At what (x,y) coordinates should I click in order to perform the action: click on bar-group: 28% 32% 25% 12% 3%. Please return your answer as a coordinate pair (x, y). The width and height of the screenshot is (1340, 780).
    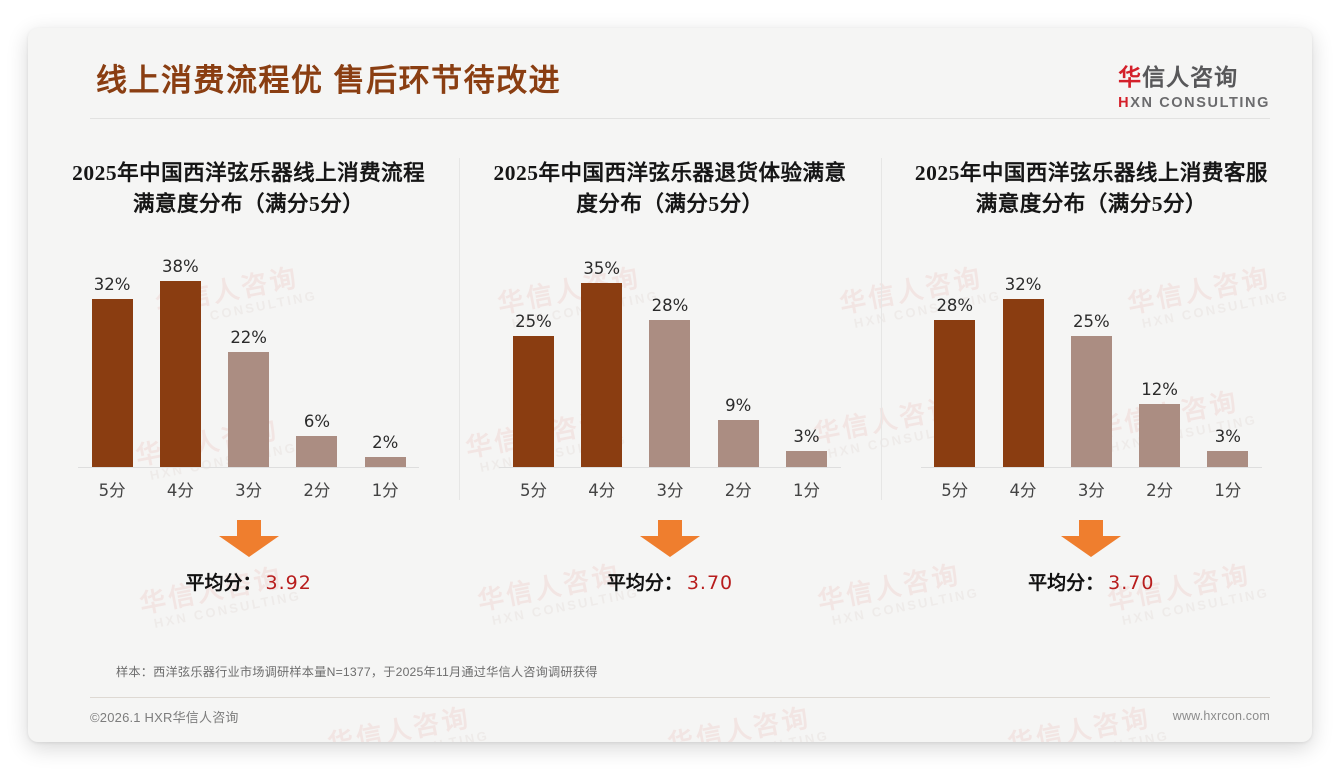
    Looking at the image, I should click on (1091, 362).